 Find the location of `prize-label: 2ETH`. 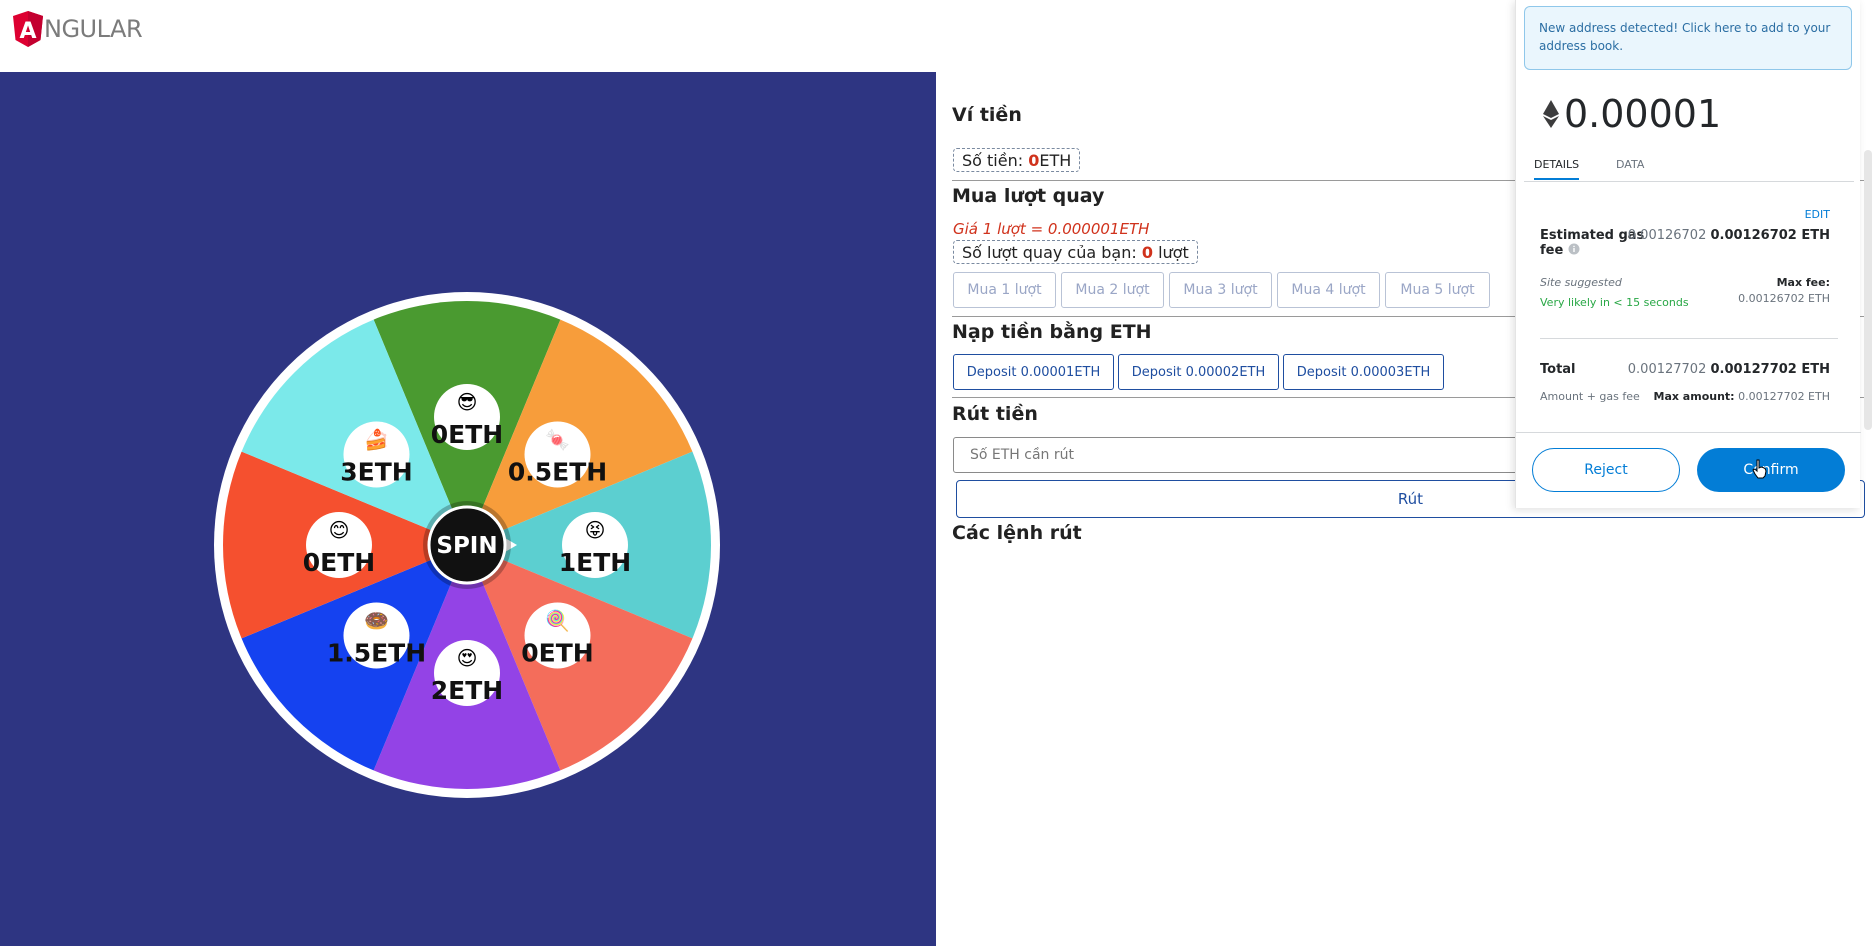

prize-label: 2ETH is located at coordinates (467, 690).